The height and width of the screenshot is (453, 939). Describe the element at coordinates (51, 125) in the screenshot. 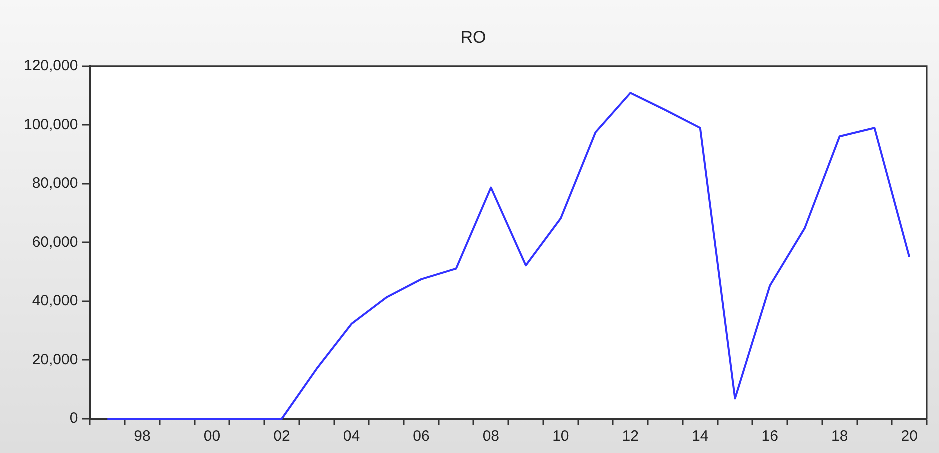

I see `y-tick-label: 100,000` at that location.